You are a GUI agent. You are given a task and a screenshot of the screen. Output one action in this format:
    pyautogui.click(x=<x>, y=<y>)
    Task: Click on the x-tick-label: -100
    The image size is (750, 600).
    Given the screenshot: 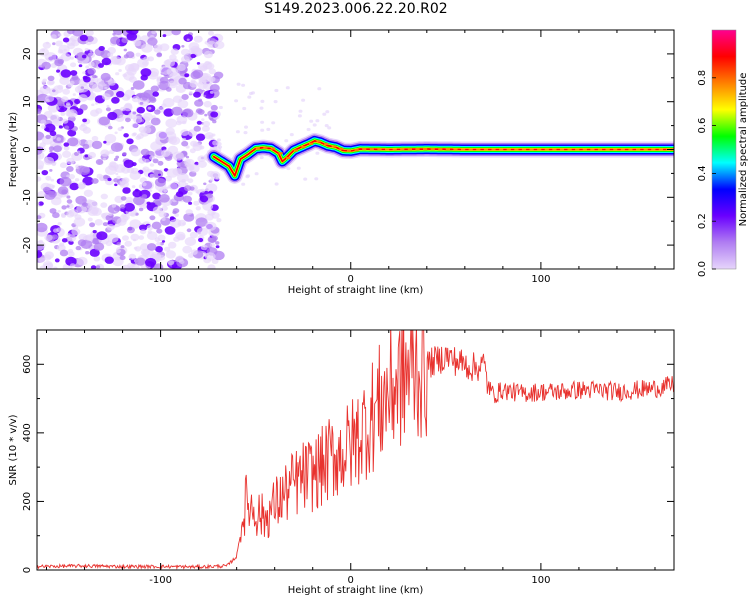 What is the action you would take?
    pyautogui.click(x=160, y=279)
    